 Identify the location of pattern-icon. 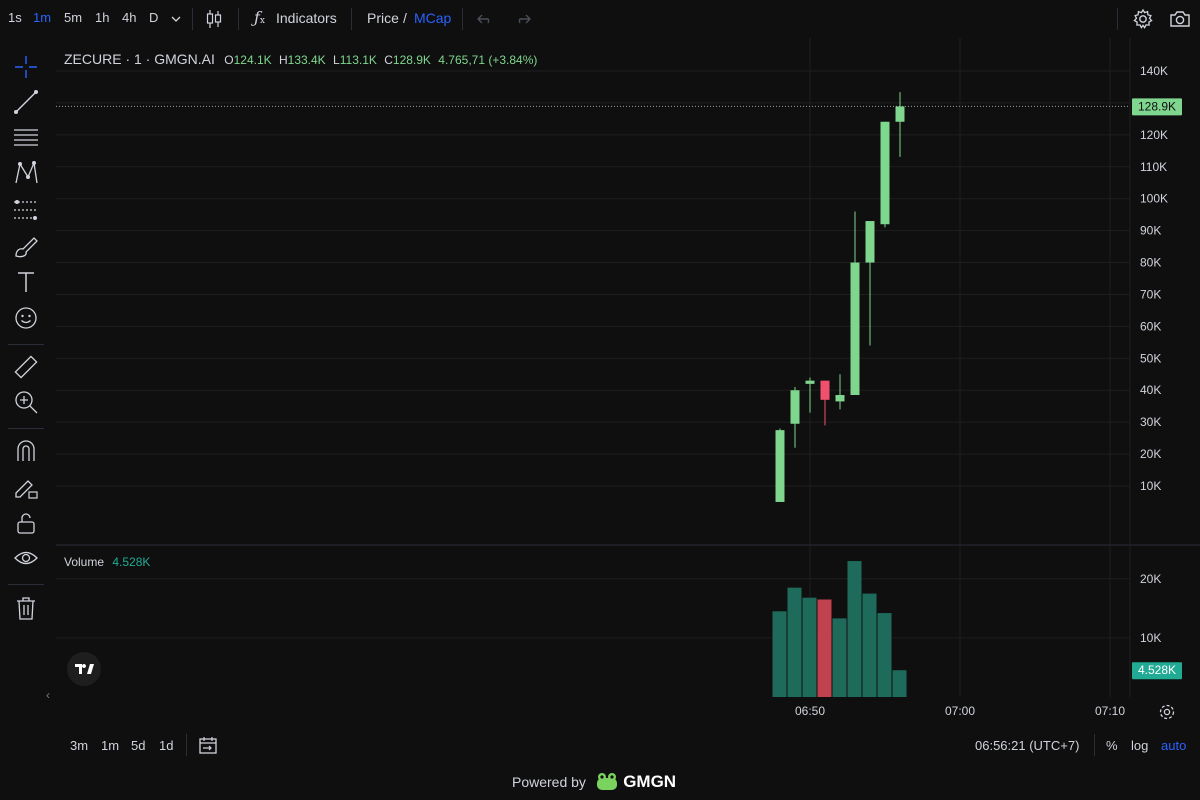
(26, 173).